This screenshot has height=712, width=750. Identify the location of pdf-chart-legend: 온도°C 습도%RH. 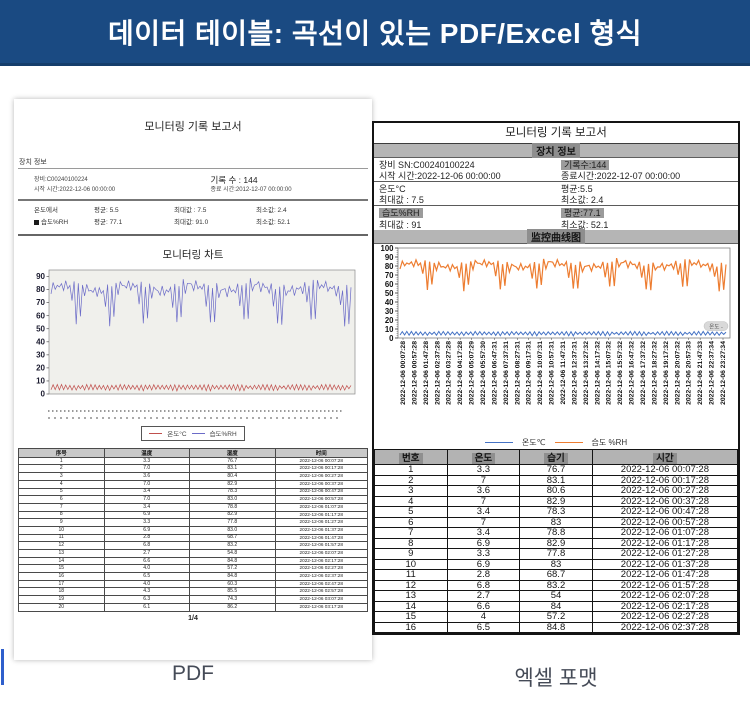
(193, 433).